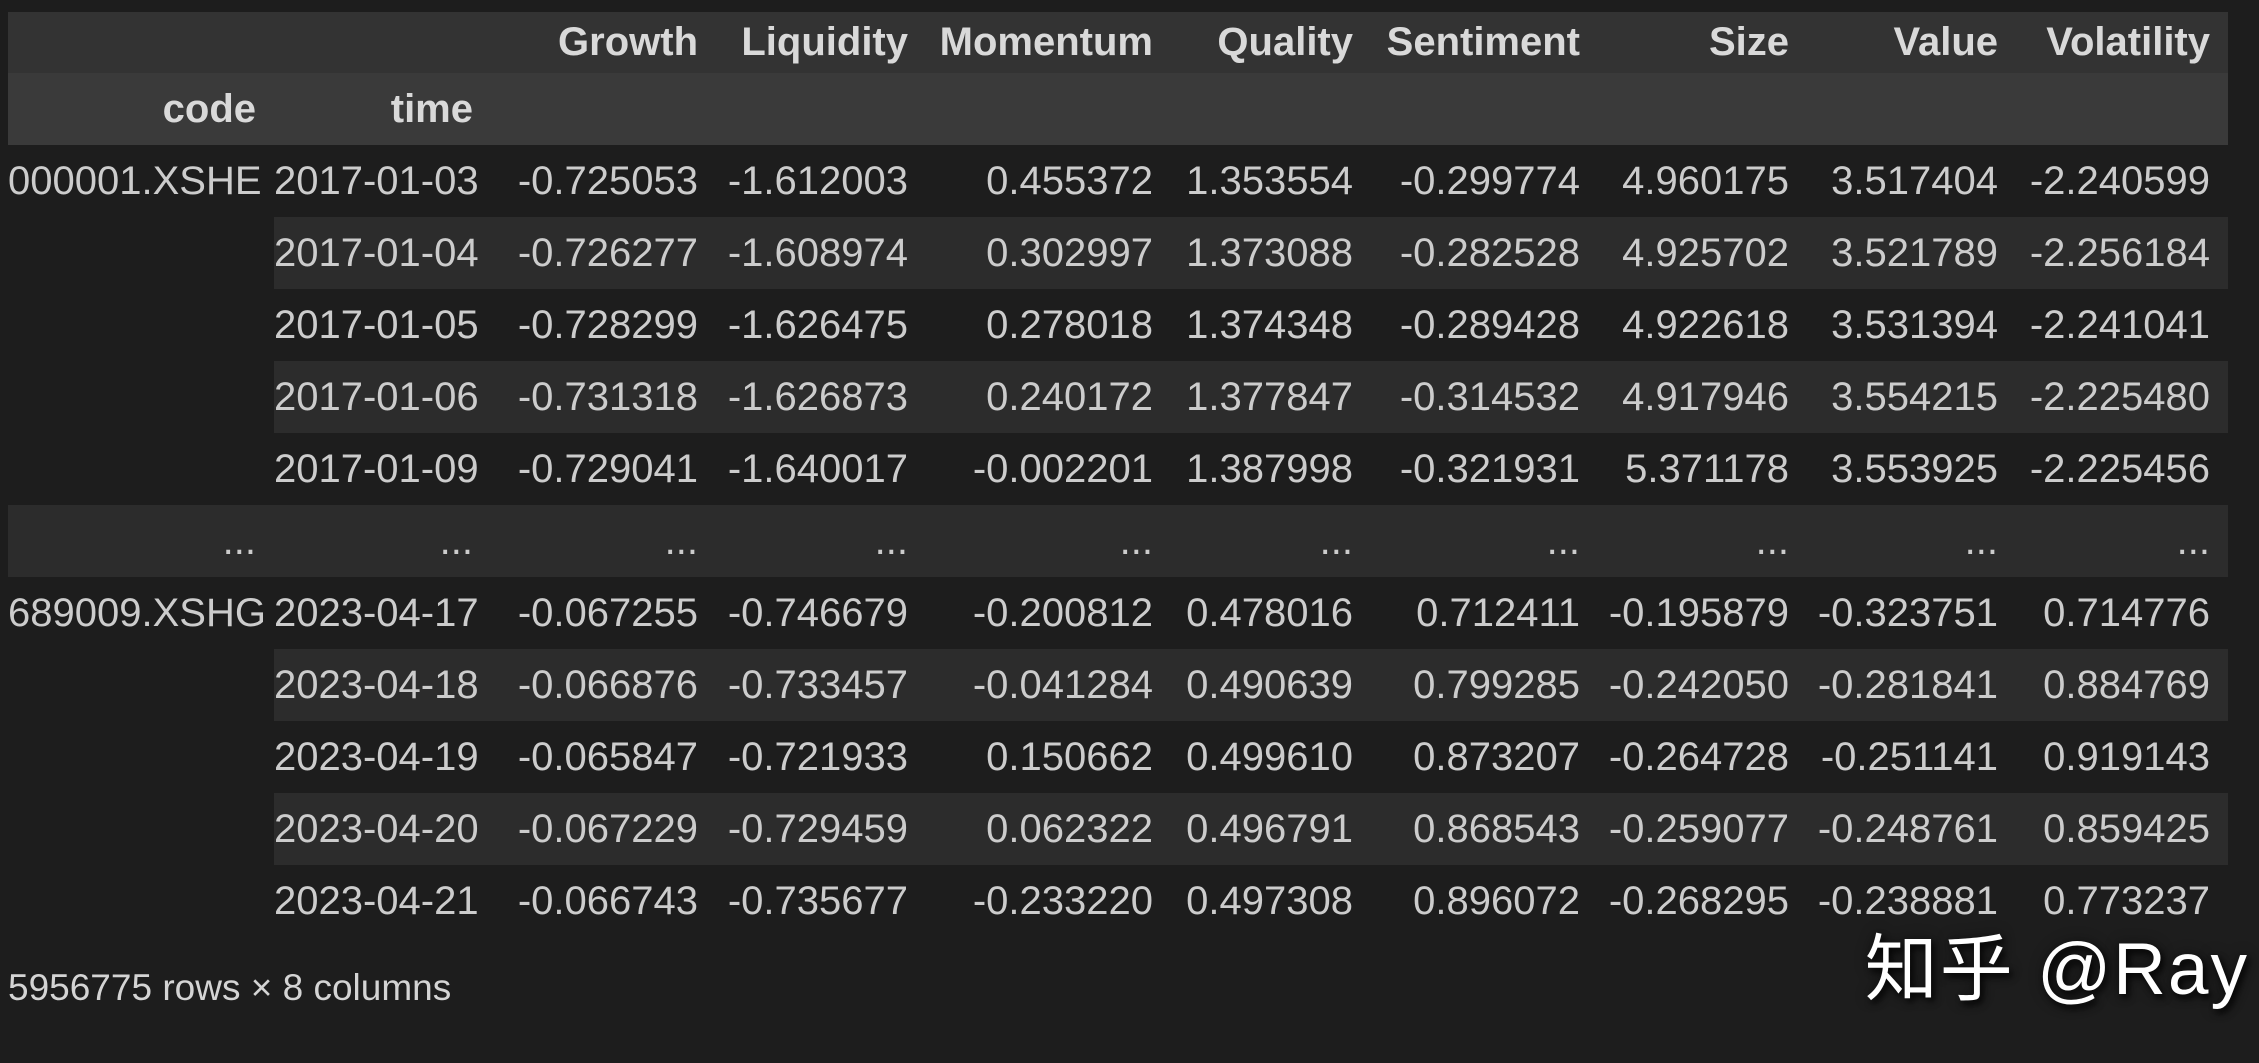 This screenshot has width=2259, height=1063. Describe the element at coordinates (1271, 42) in the screenshot. I see `column-header-quality: Quality` at that location.